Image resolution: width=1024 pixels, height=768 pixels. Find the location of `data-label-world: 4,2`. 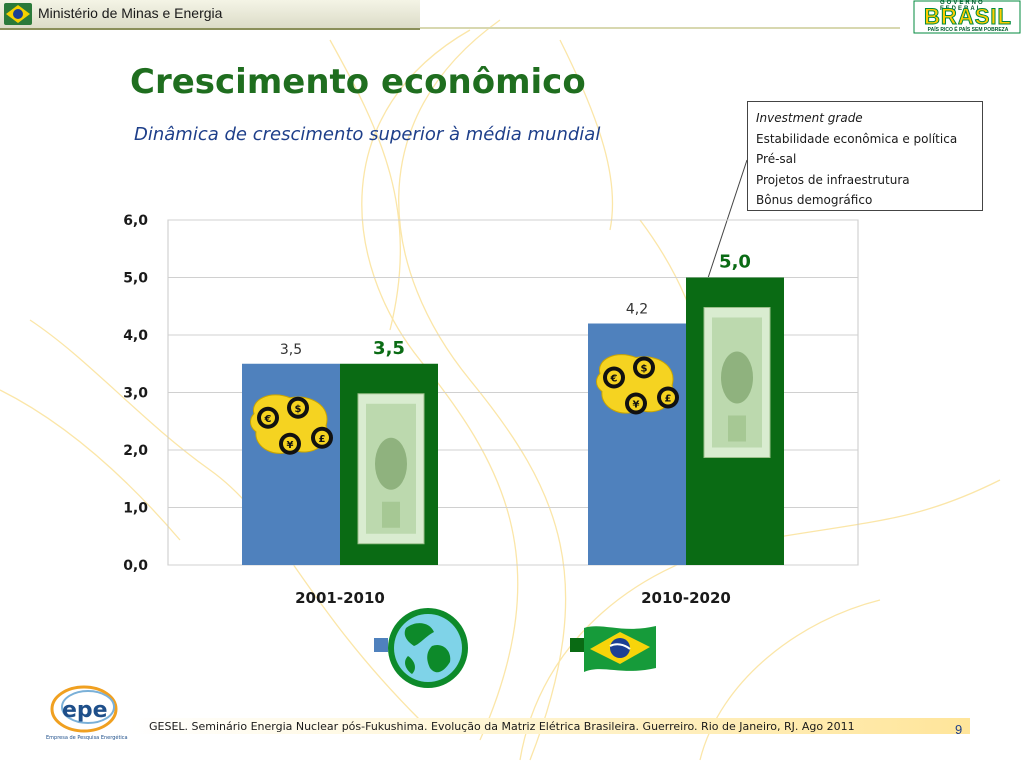

data-label-world: 4,2 is located at coordinates (637, 310).